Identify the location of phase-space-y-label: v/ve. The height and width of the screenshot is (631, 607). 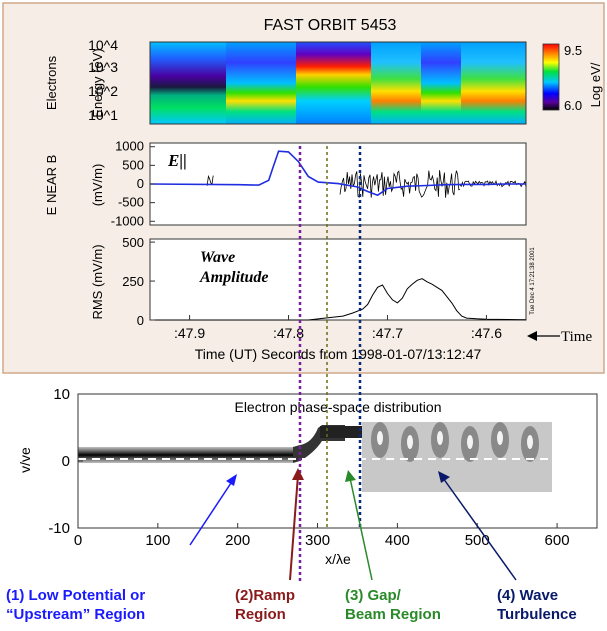
(25, 460).